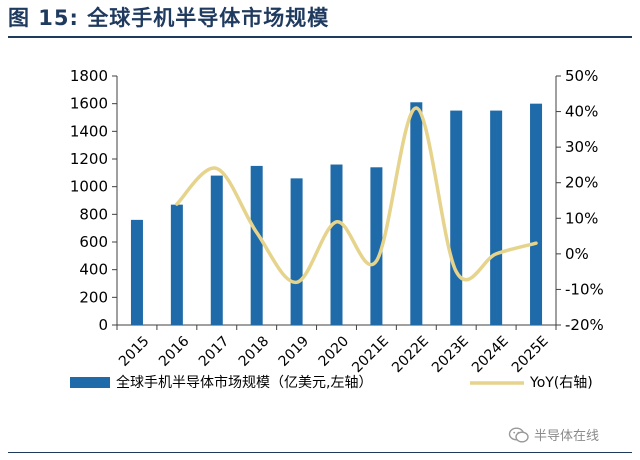 The width and height of the screenshot is (640, 460). Describe the element at coordinates (244, 382) in the screenshot. I see `legend-bar-label: 全球手机半导体市场规模（亿美元,左轴）` at that location.